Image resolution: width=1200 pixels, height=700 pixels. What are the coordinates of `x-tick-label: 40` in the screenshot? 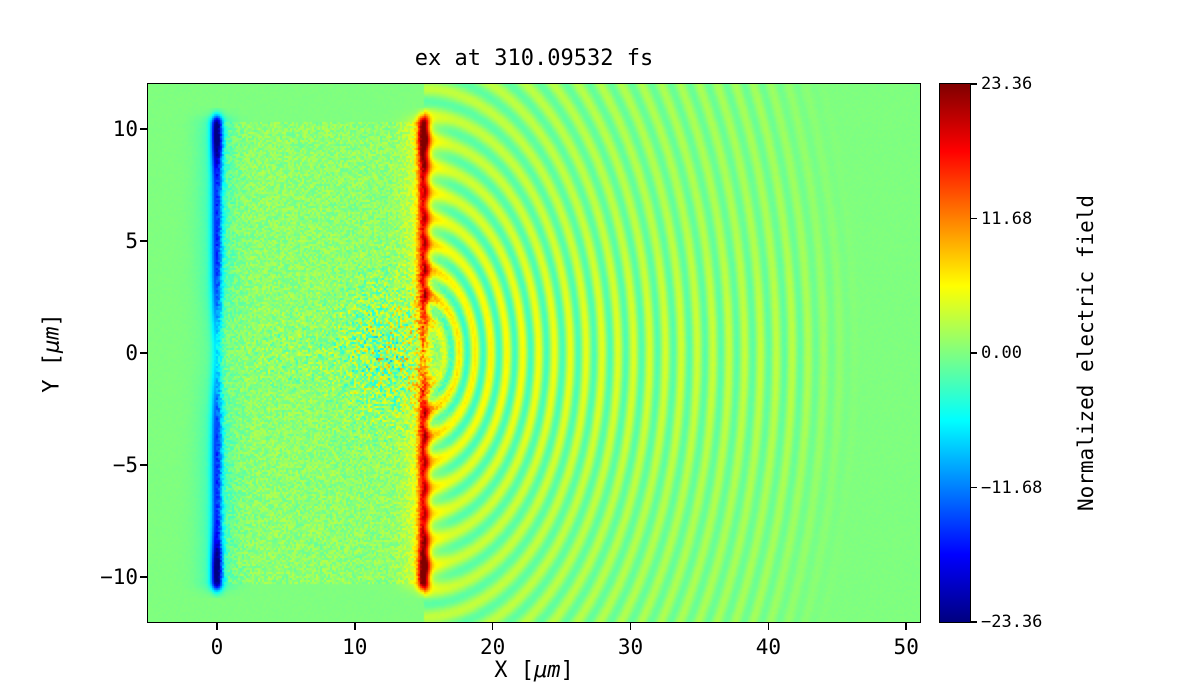 It's located at (768, 647).